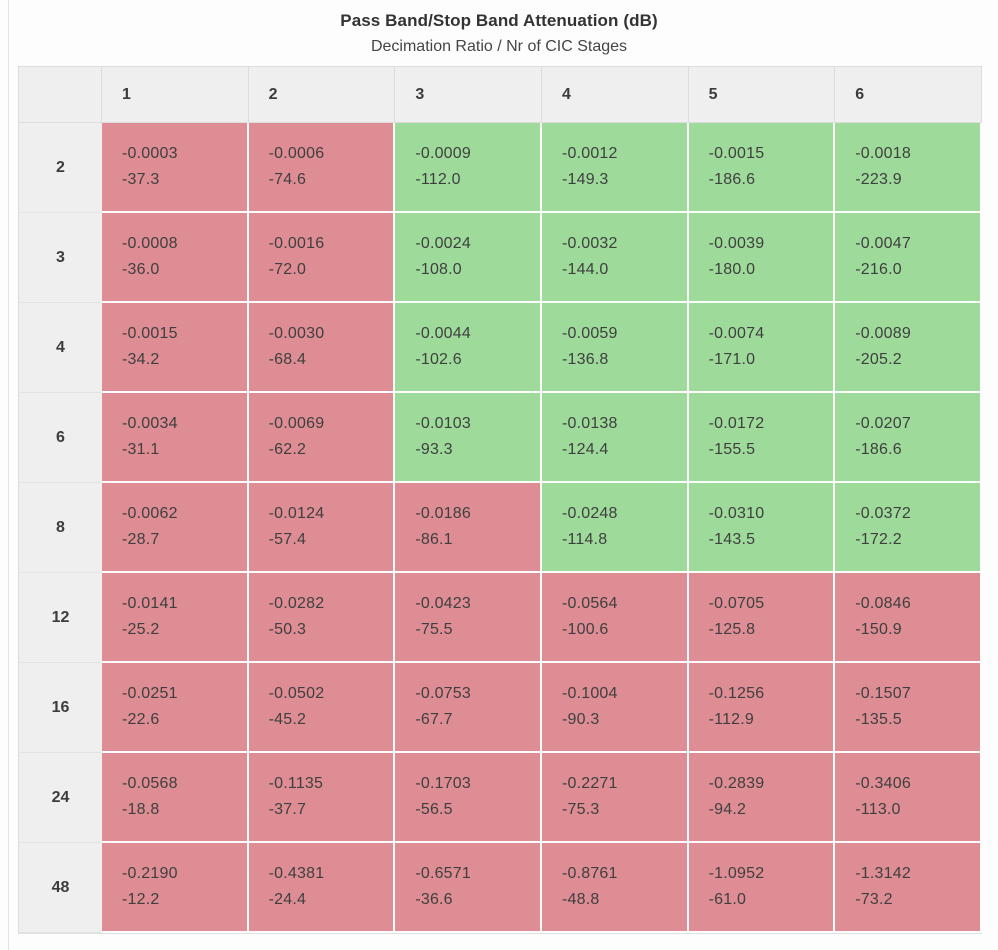 Image resolution: width=998 pixels, height=950 pixels. I want to click on value-cell-r3-c3: -0.0024 -108.0, so click(468, 258).